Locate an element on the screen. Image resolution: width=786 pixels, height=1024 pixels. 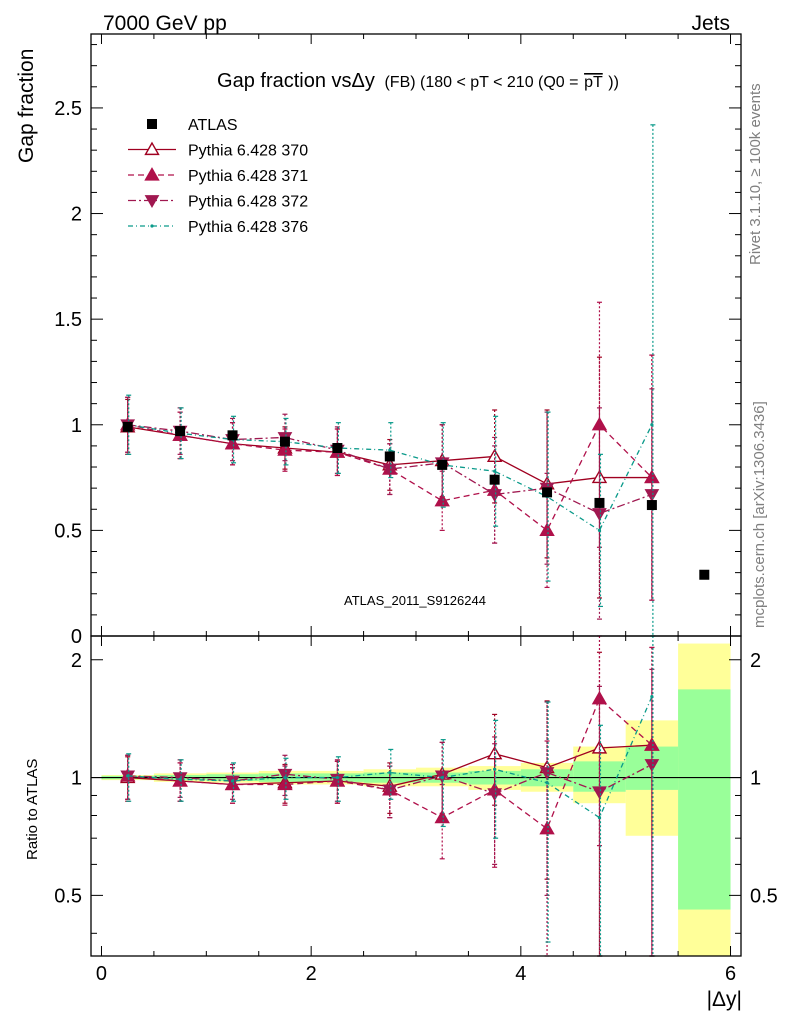
y-tick-label: 1 is located at coordinates (76, 426).